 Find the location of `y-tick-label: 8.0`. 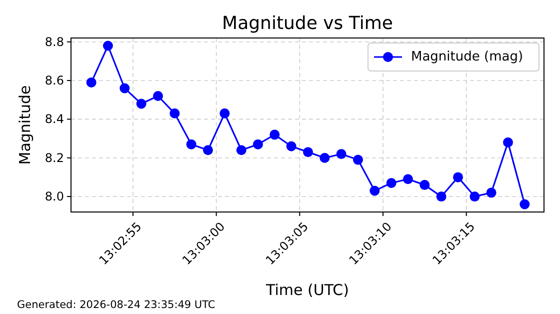

y-tick-label: 8.0 is located at coordinates (54, 197).